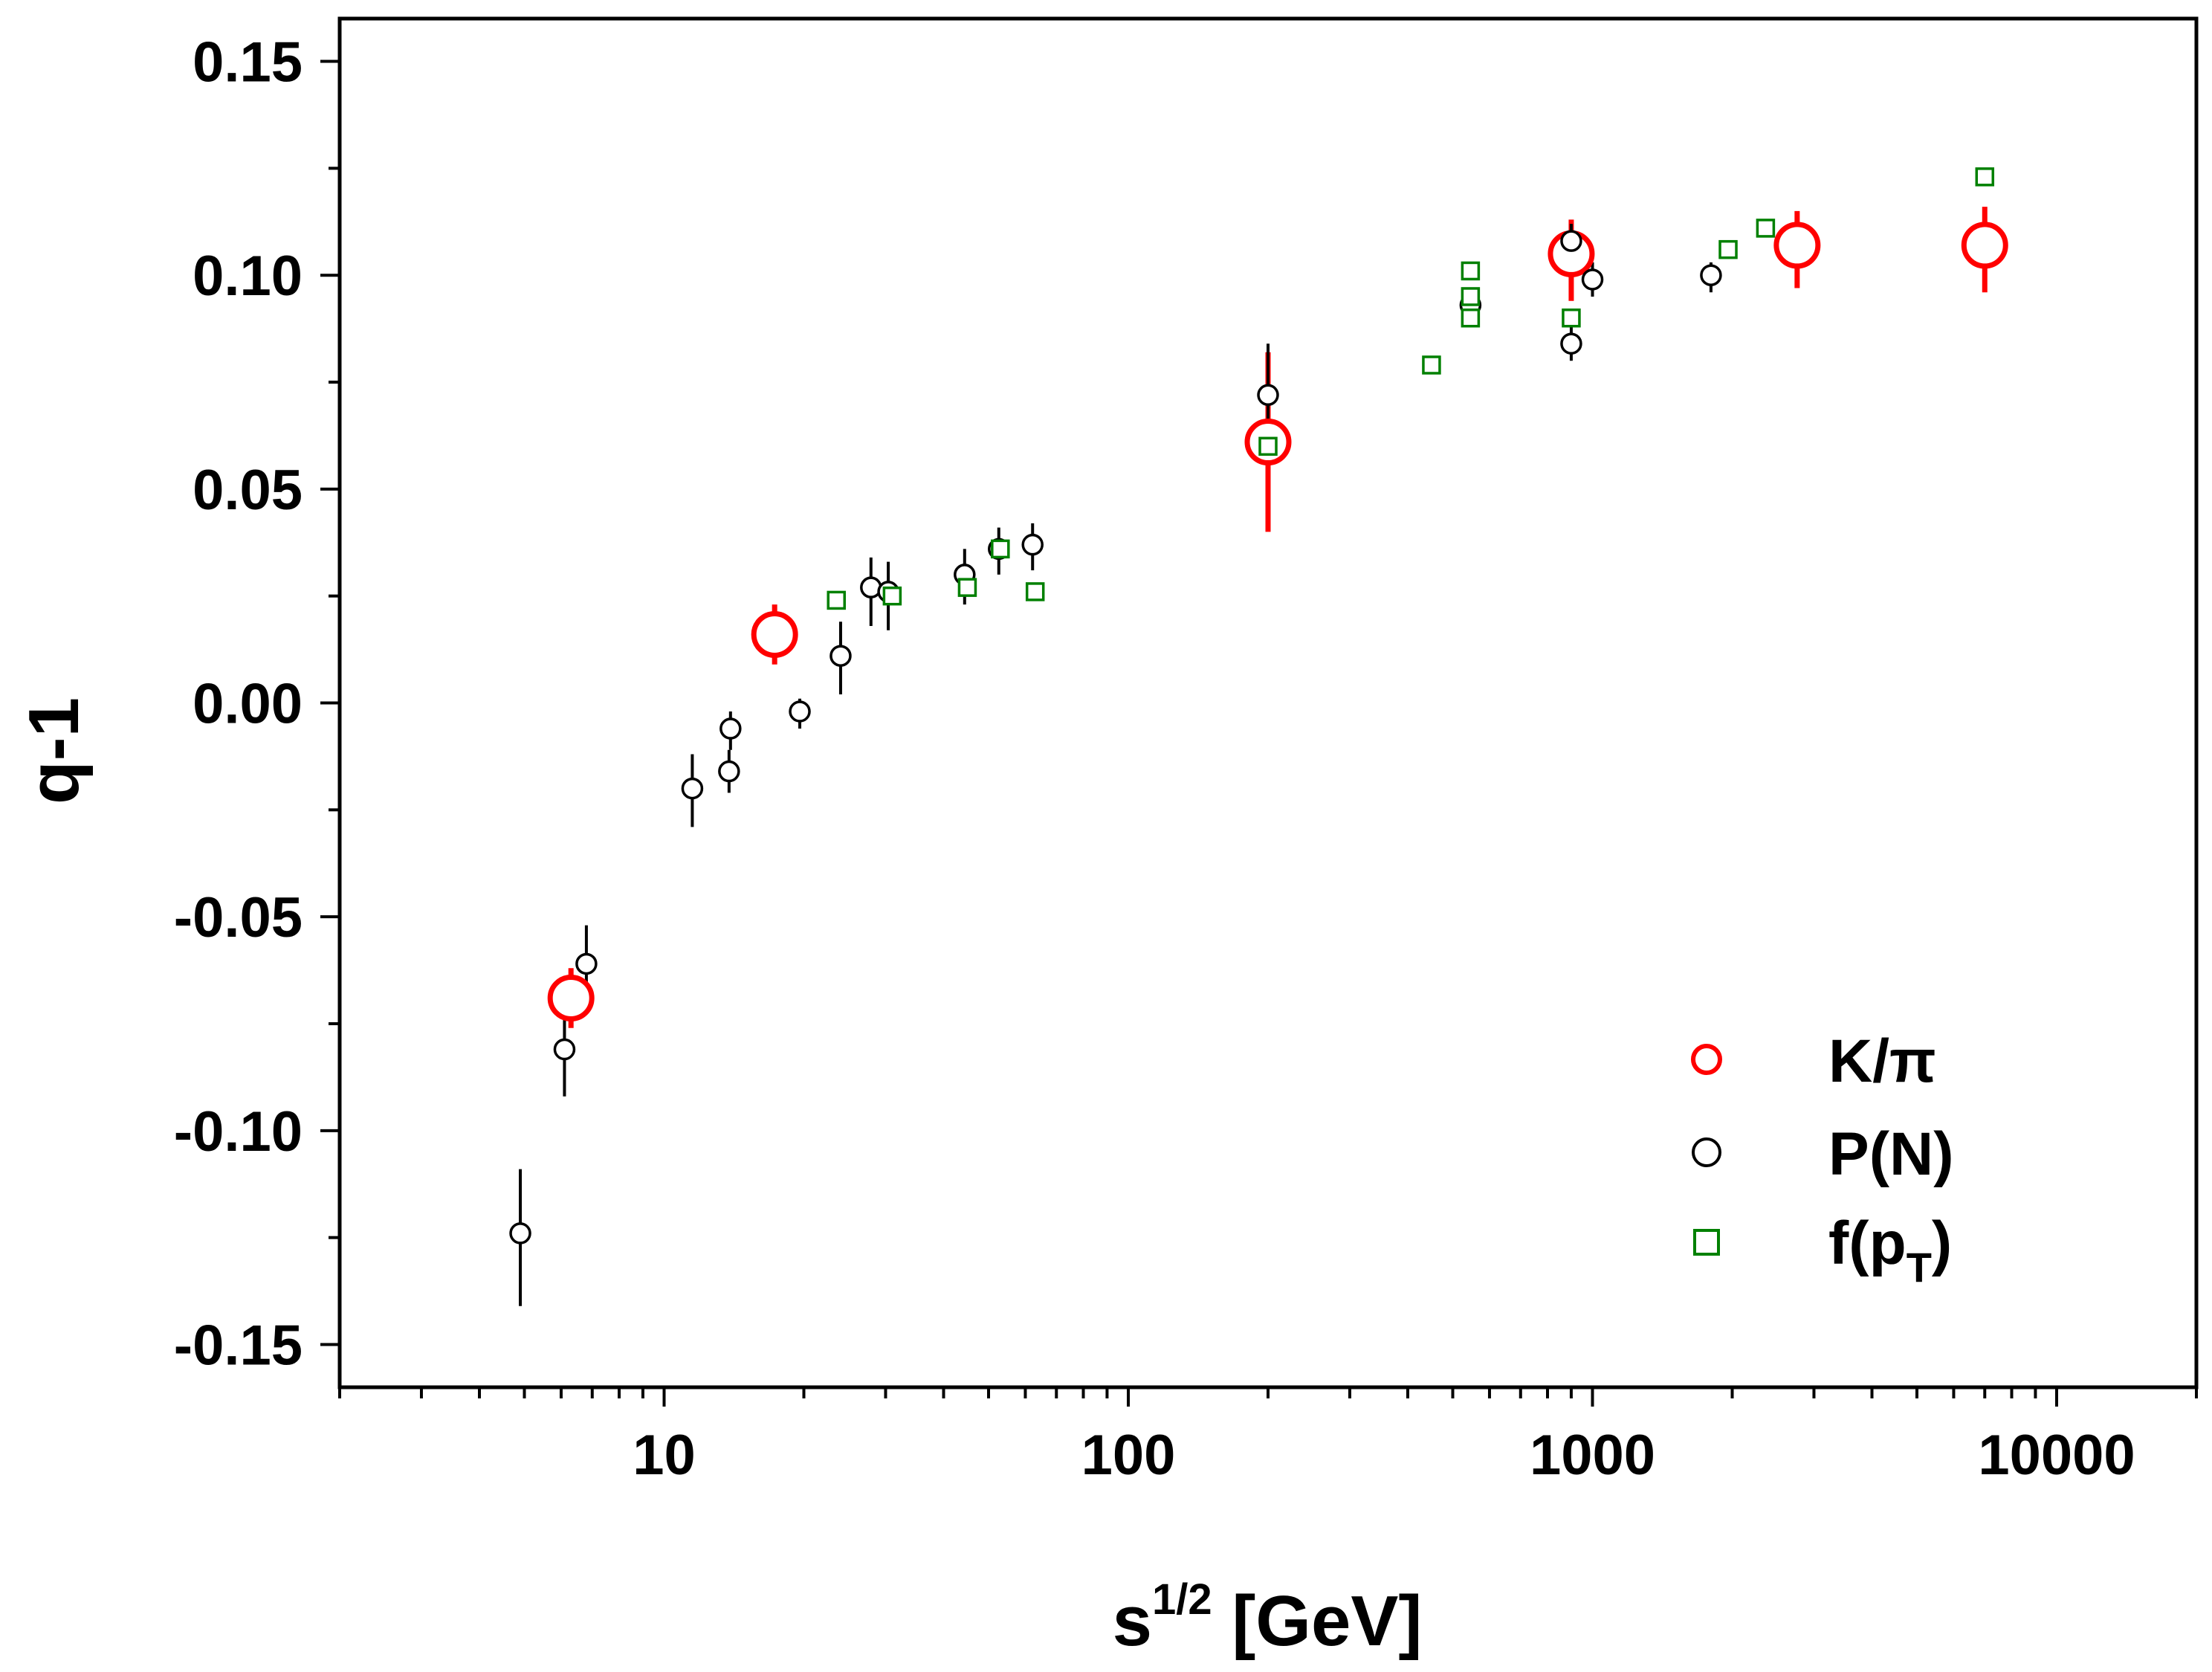 This screenshot has width=2212, height=1672. I want to click on x-axis-title-unit: [GeV], so click(1317, 1621).